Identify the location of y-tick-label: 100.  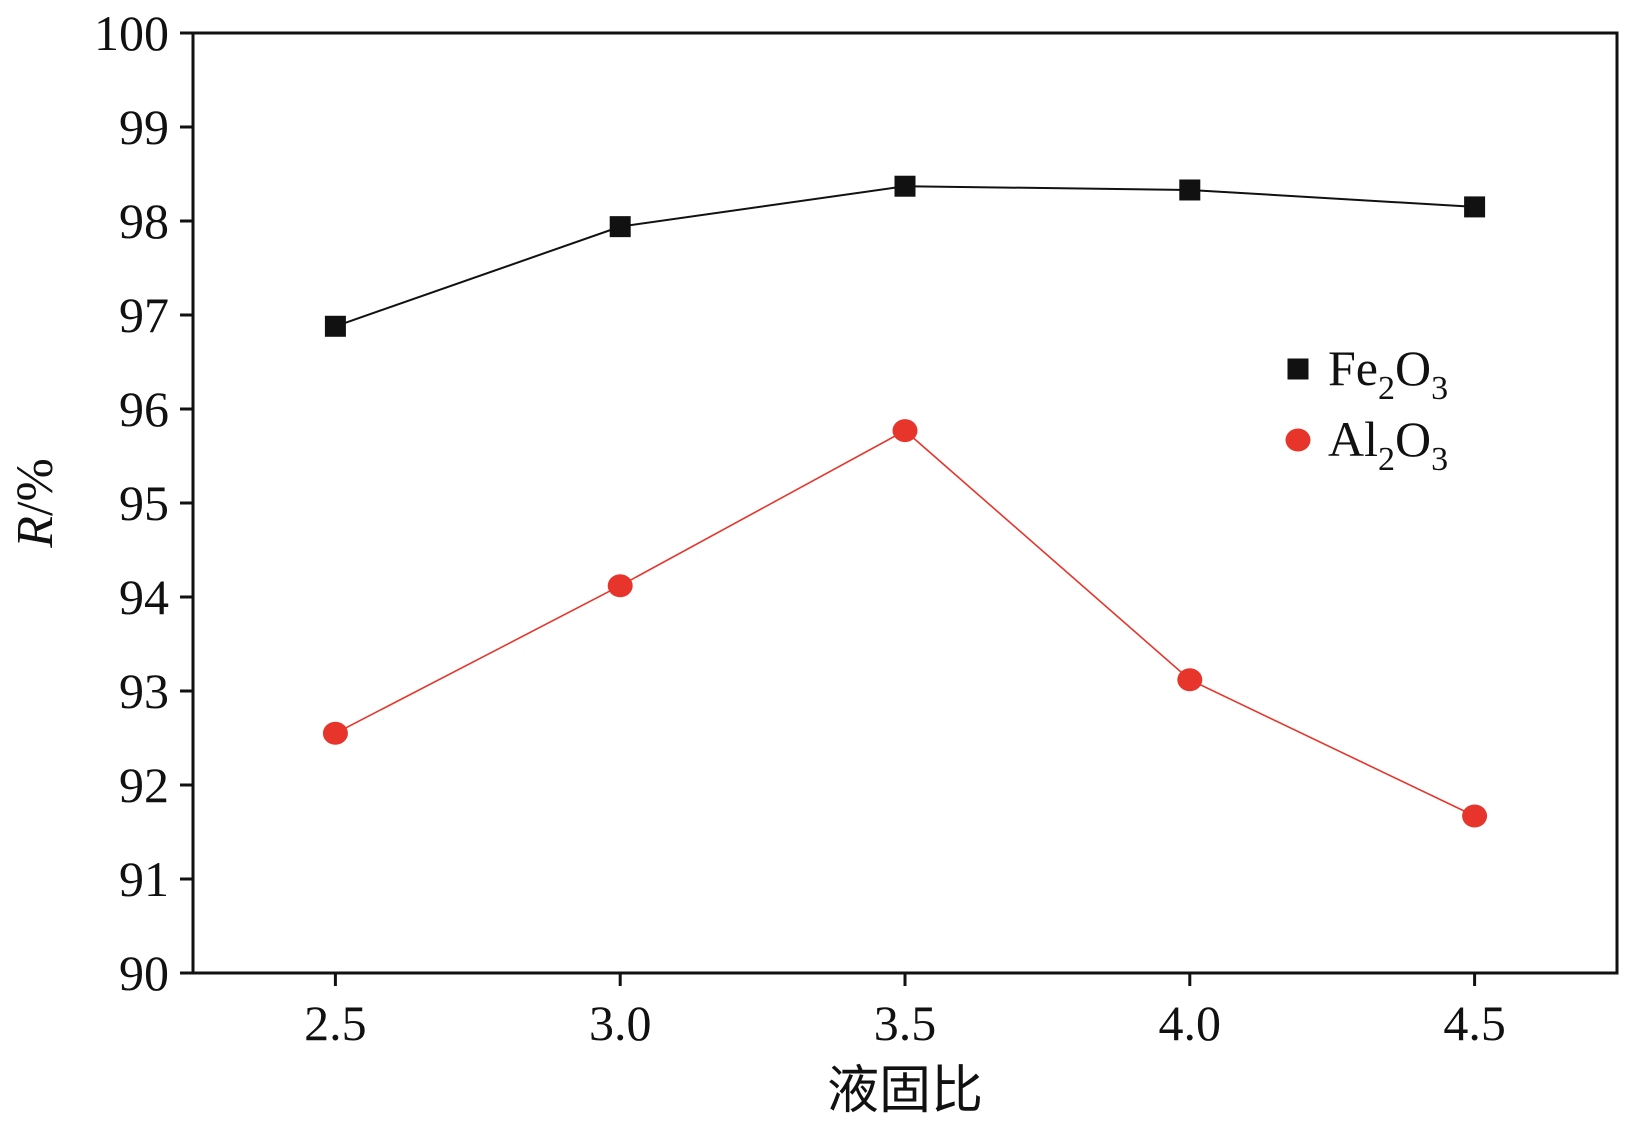
(131, 33).